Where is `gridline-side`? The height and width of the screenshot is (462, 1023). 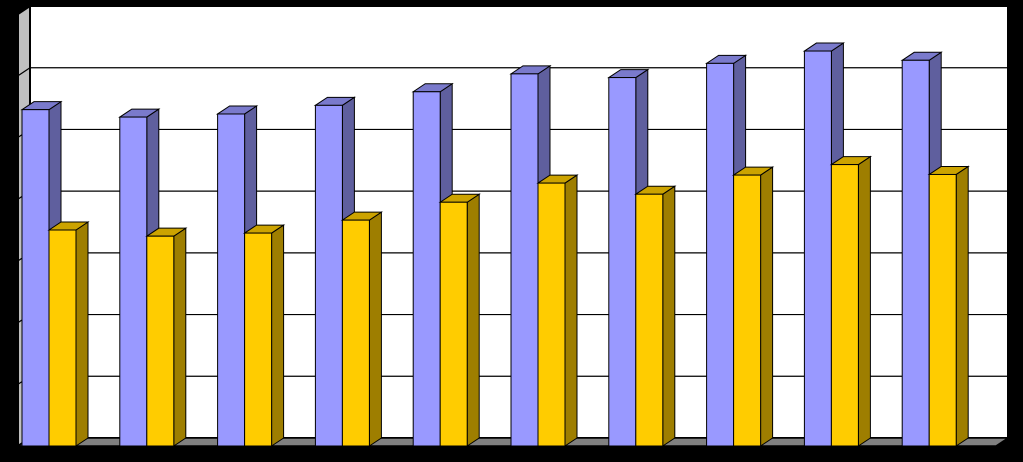
gridline-side is located at coordinates (24, 72).